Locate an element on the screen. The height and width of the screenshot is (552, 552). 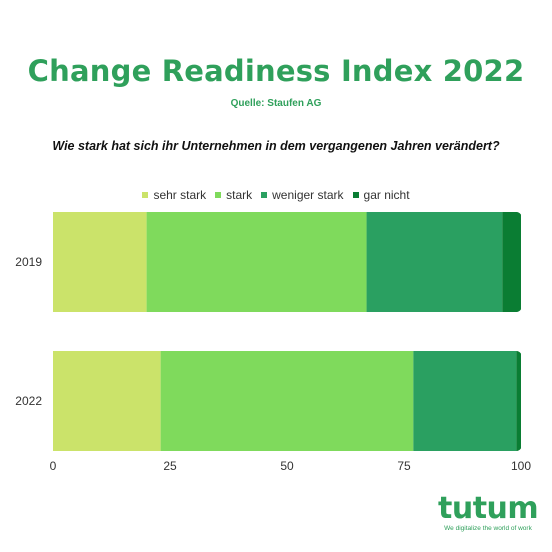
category-label-2022: 2022 is located at coordinates (28, 401).